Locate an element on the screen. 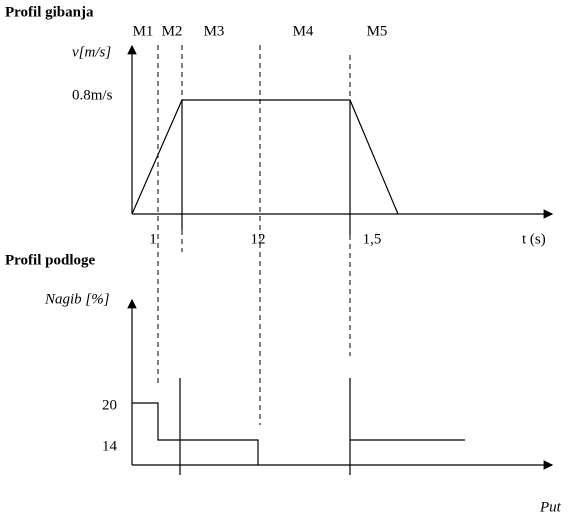 Image resolution: width=568 pixels, height=518 pixels. y-label: Nagib [%] is located at coordinates (77, 299).